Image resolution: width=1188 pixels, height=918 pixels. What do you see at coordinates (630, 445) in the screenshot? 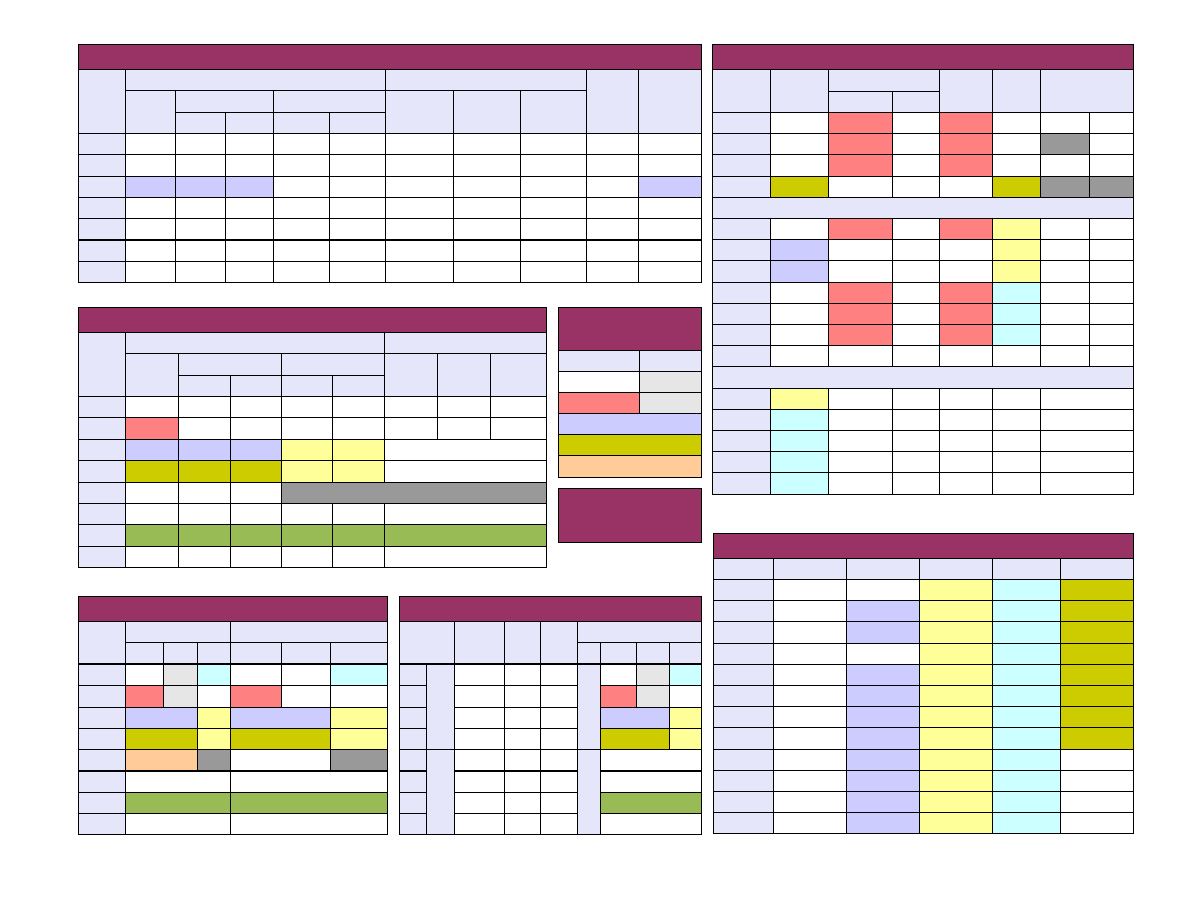
I see `legend-swatch-olive` at bounding box center [630, 445].